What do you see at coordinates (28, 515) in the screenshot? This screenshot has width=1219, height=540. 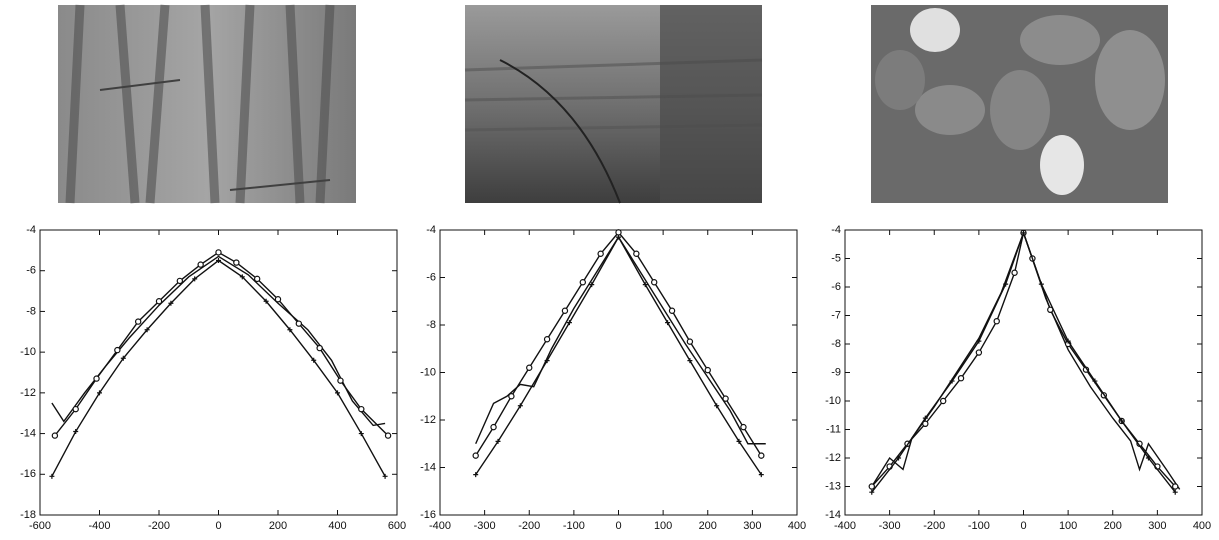 I see `y-tick-label: -18` at bounding box center [28, 515].